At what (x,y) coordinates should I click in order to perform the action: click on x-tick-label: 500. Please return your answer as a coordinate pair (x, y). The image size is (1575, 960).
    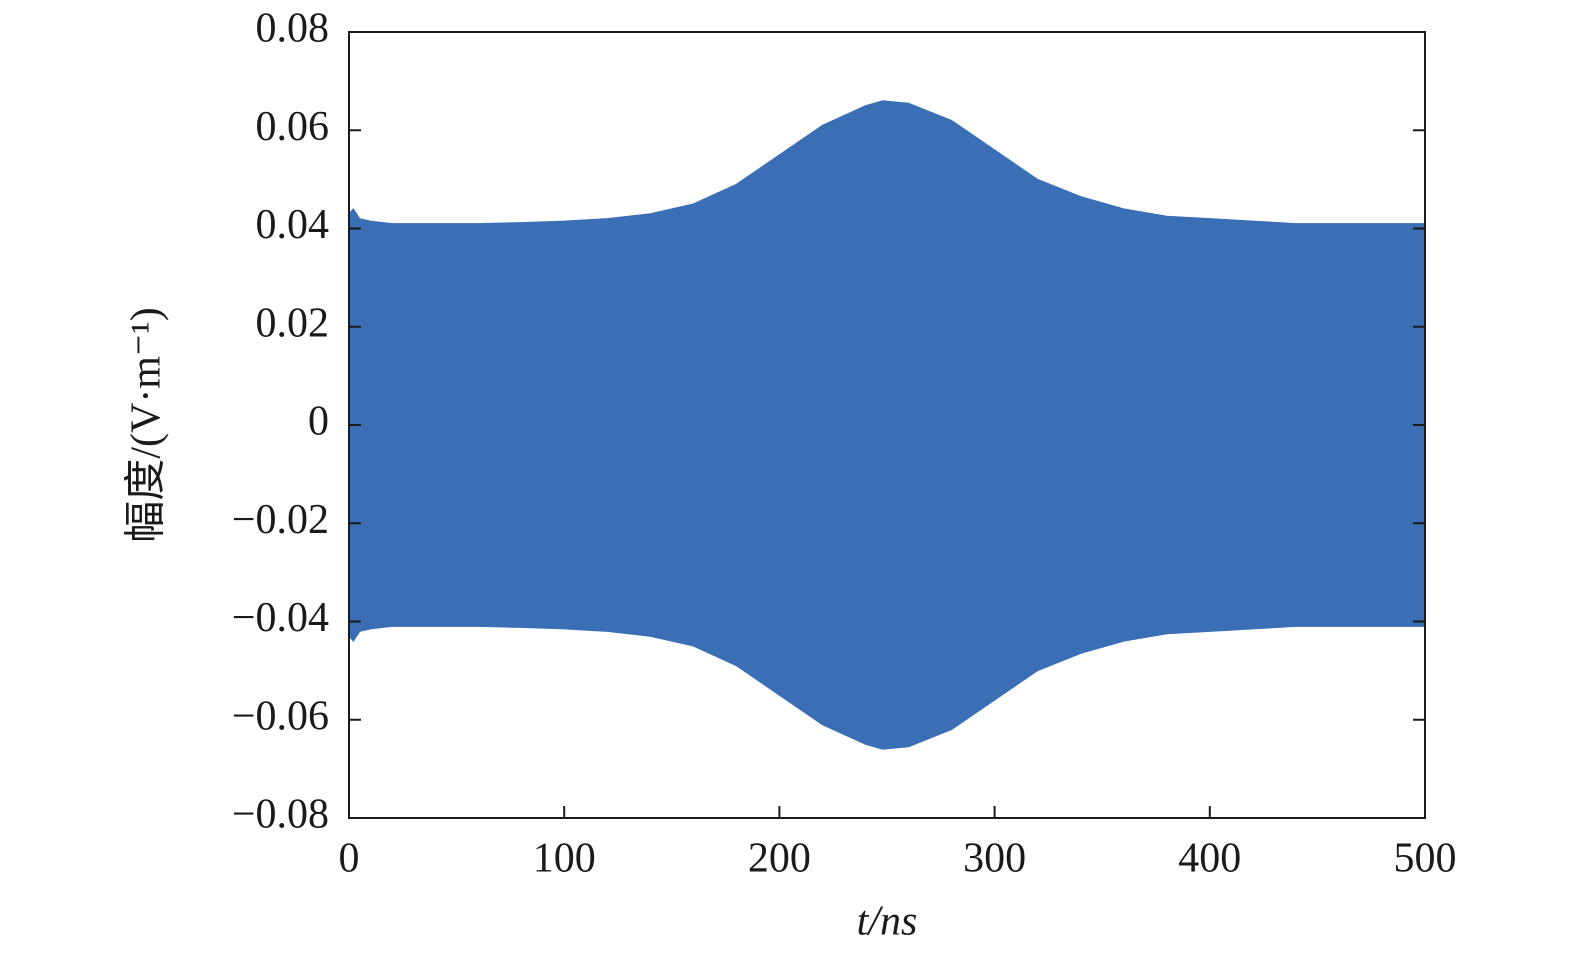
    Looking at the image, I should click on (1425, 859).